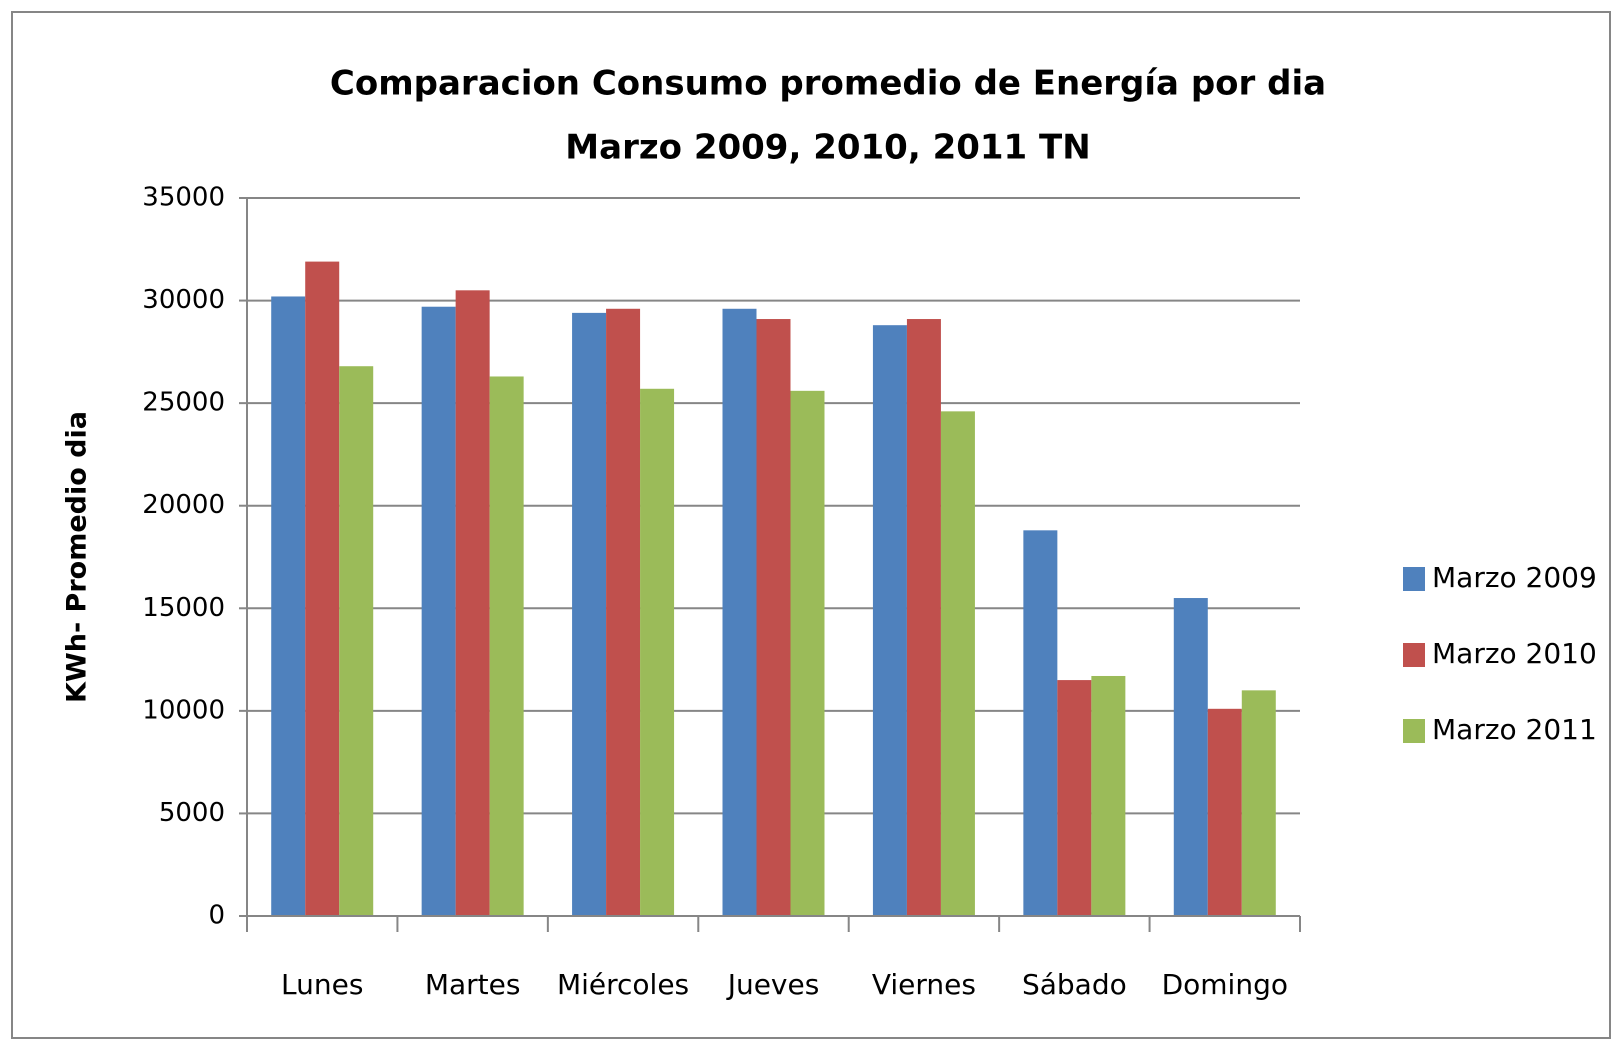 This screenshot has width=1612, height=1044. What do you see at coordinates (183, 608) in the screenshot?
I see `y-tick-label: 15000` at bounding box center [183, 608].